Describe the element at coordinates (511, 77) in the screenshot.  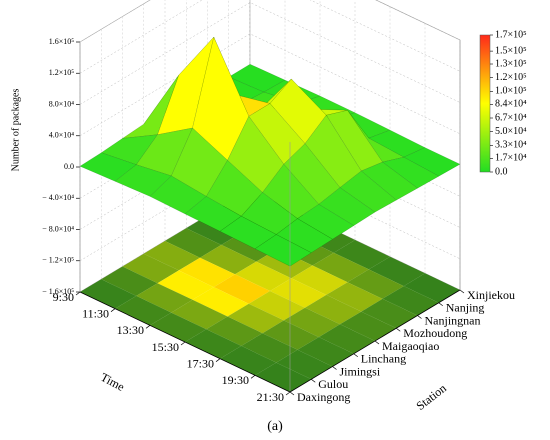
I see `colorbar-tick-label: 1.2×10⁵` at that location.